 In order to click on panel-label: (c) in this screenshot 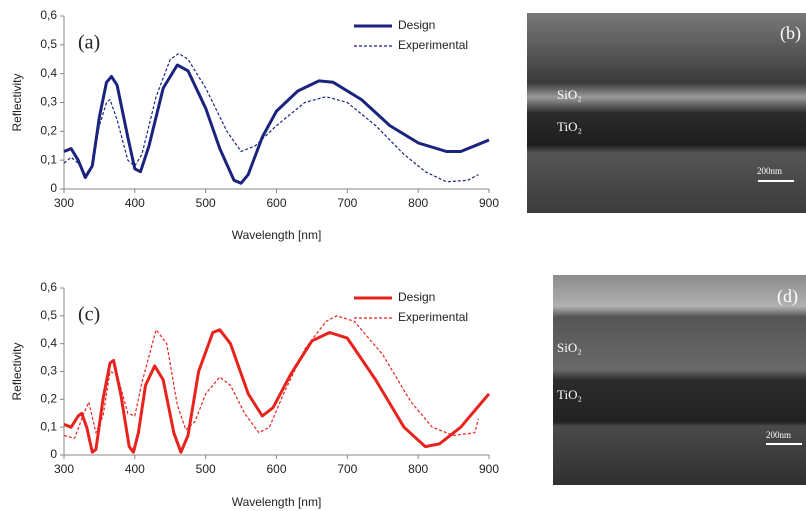, I will do `click(89, 315)`.